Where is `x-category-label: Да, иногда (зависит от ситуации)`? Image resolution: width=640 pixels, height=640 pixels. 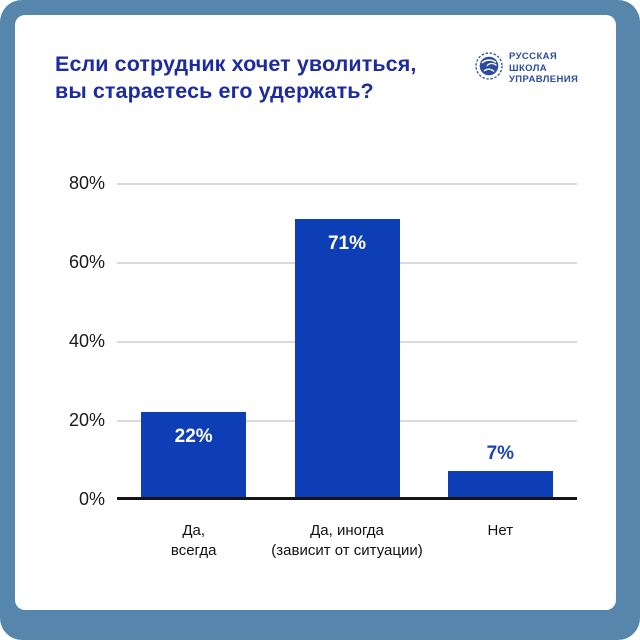
x-category-label: Да, иногда (зависит от ситуации) is located at coordinates (347, 540).